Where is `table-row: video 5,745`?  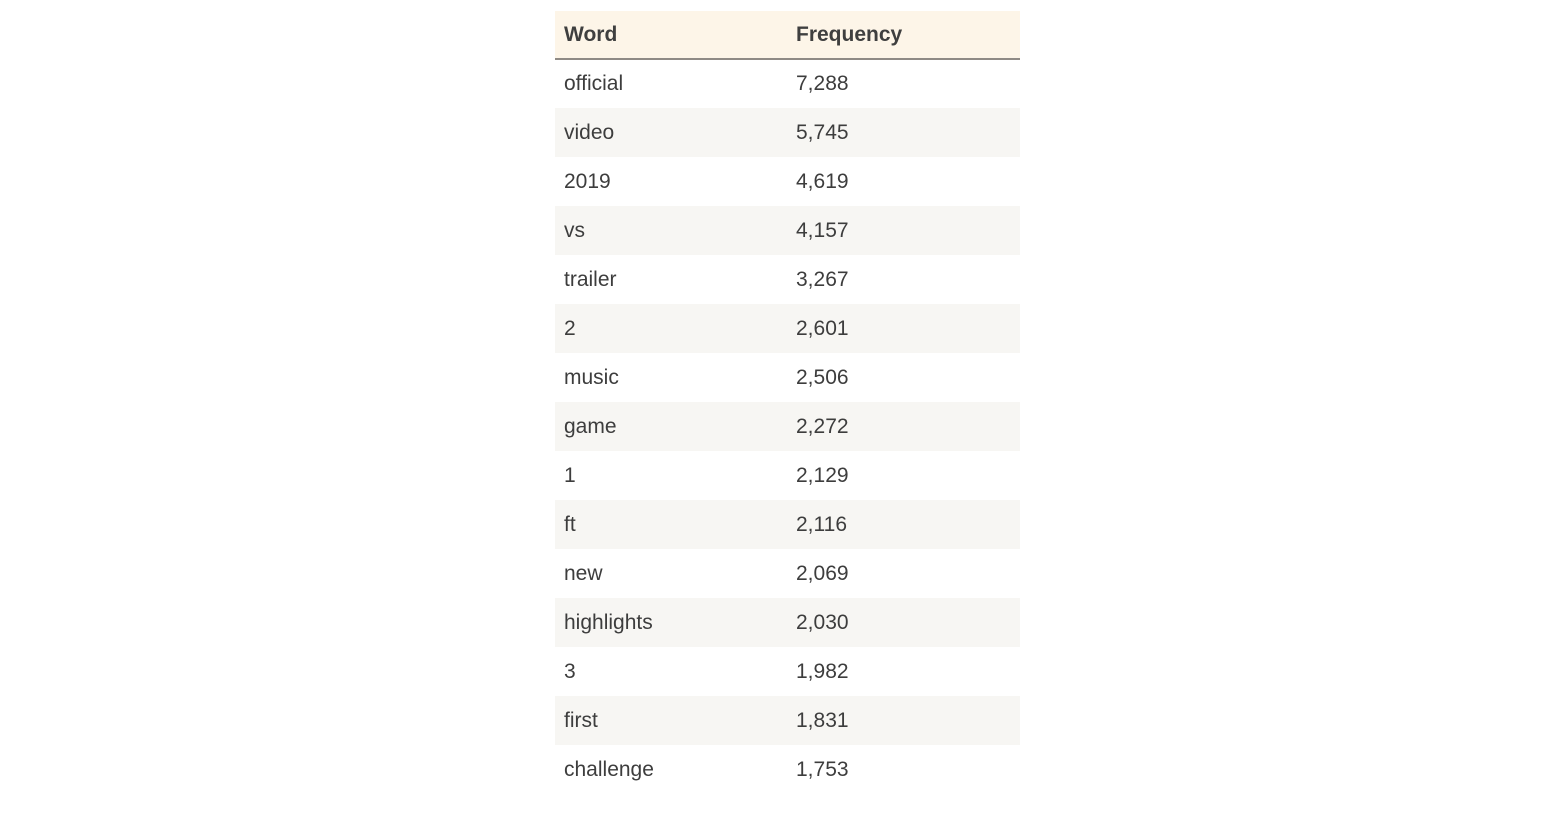 table-row: video 5,745 is located at coordinates (787, 132).